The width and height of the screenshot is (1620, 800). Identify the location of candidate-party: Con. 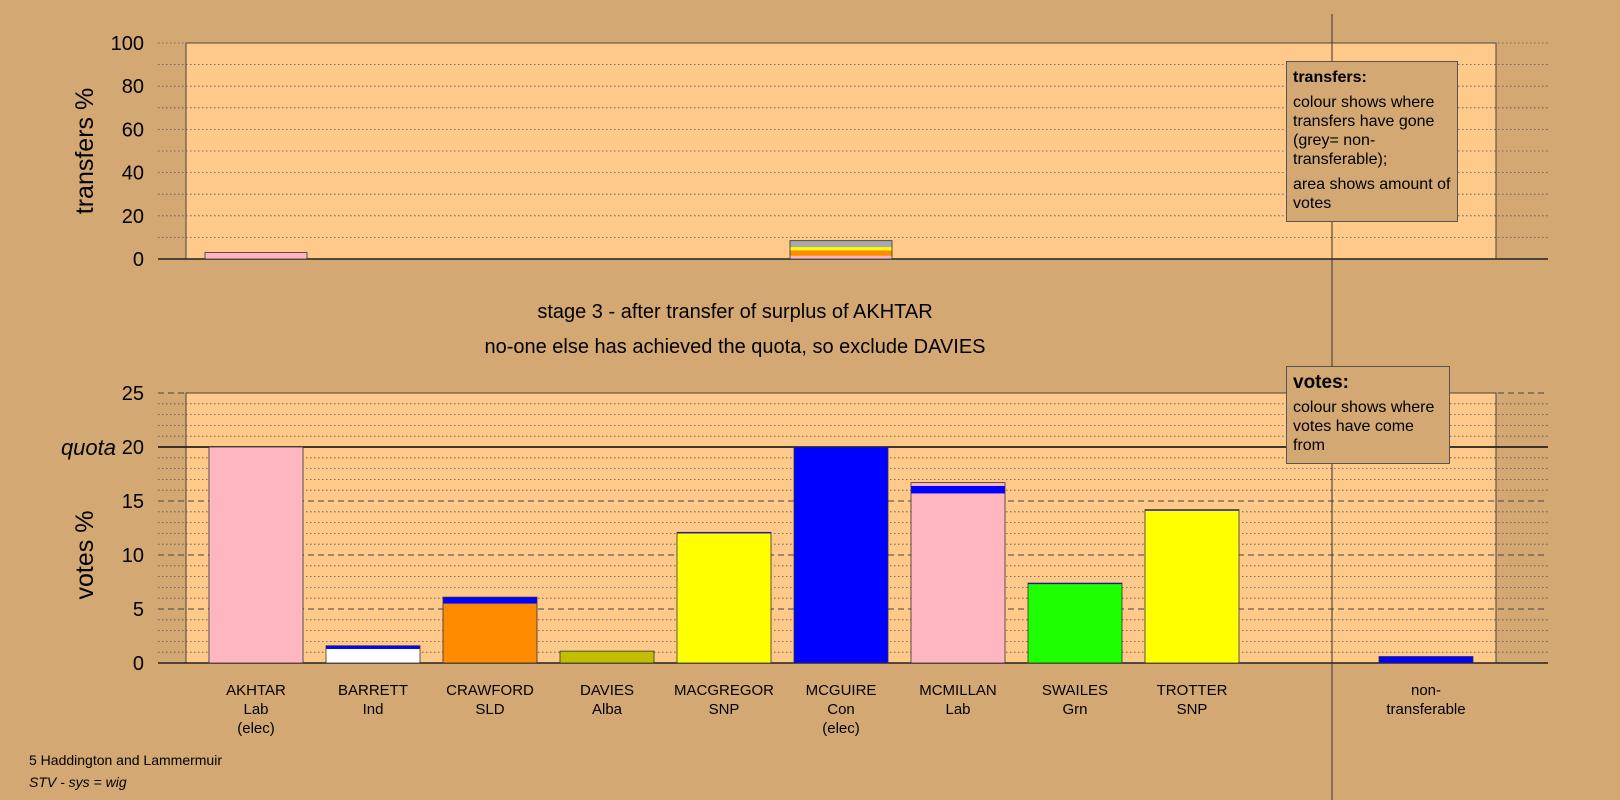
(841, 709).